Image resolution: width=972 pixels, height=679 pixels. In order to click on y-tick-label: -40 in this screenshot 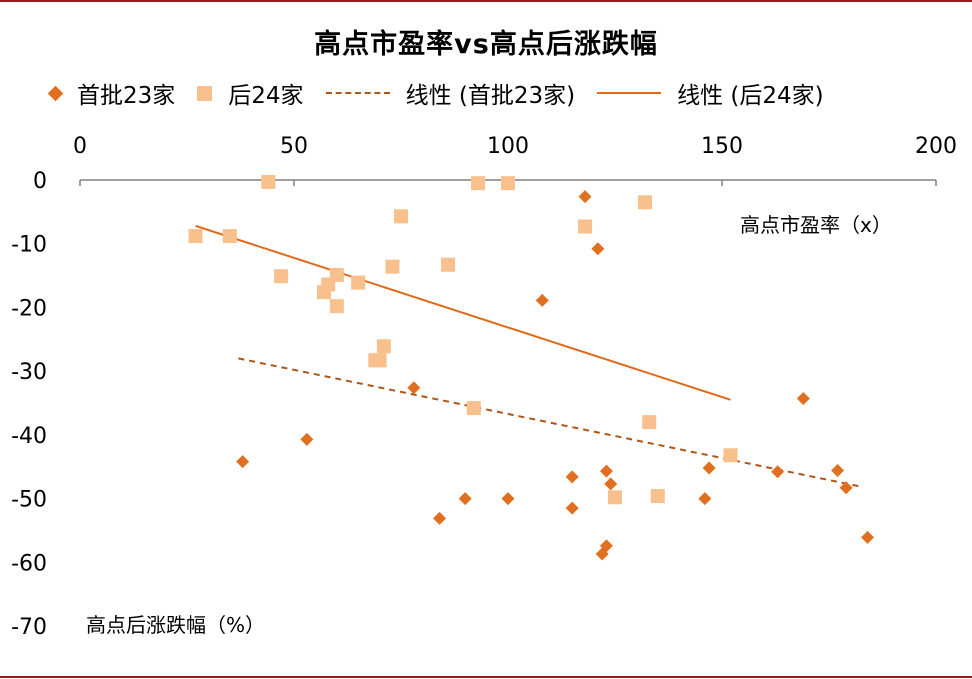, I will do `click(29, 436)`.